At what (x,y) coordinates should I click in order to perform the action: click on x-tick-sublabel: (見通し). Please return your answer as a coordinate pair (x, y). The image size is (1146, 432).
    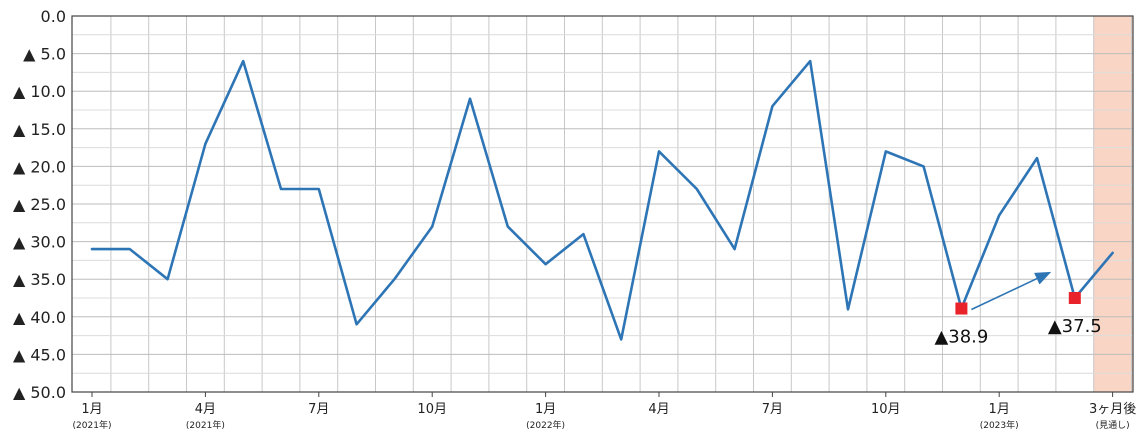
    Looking at the image, I should click on (1113, 425).